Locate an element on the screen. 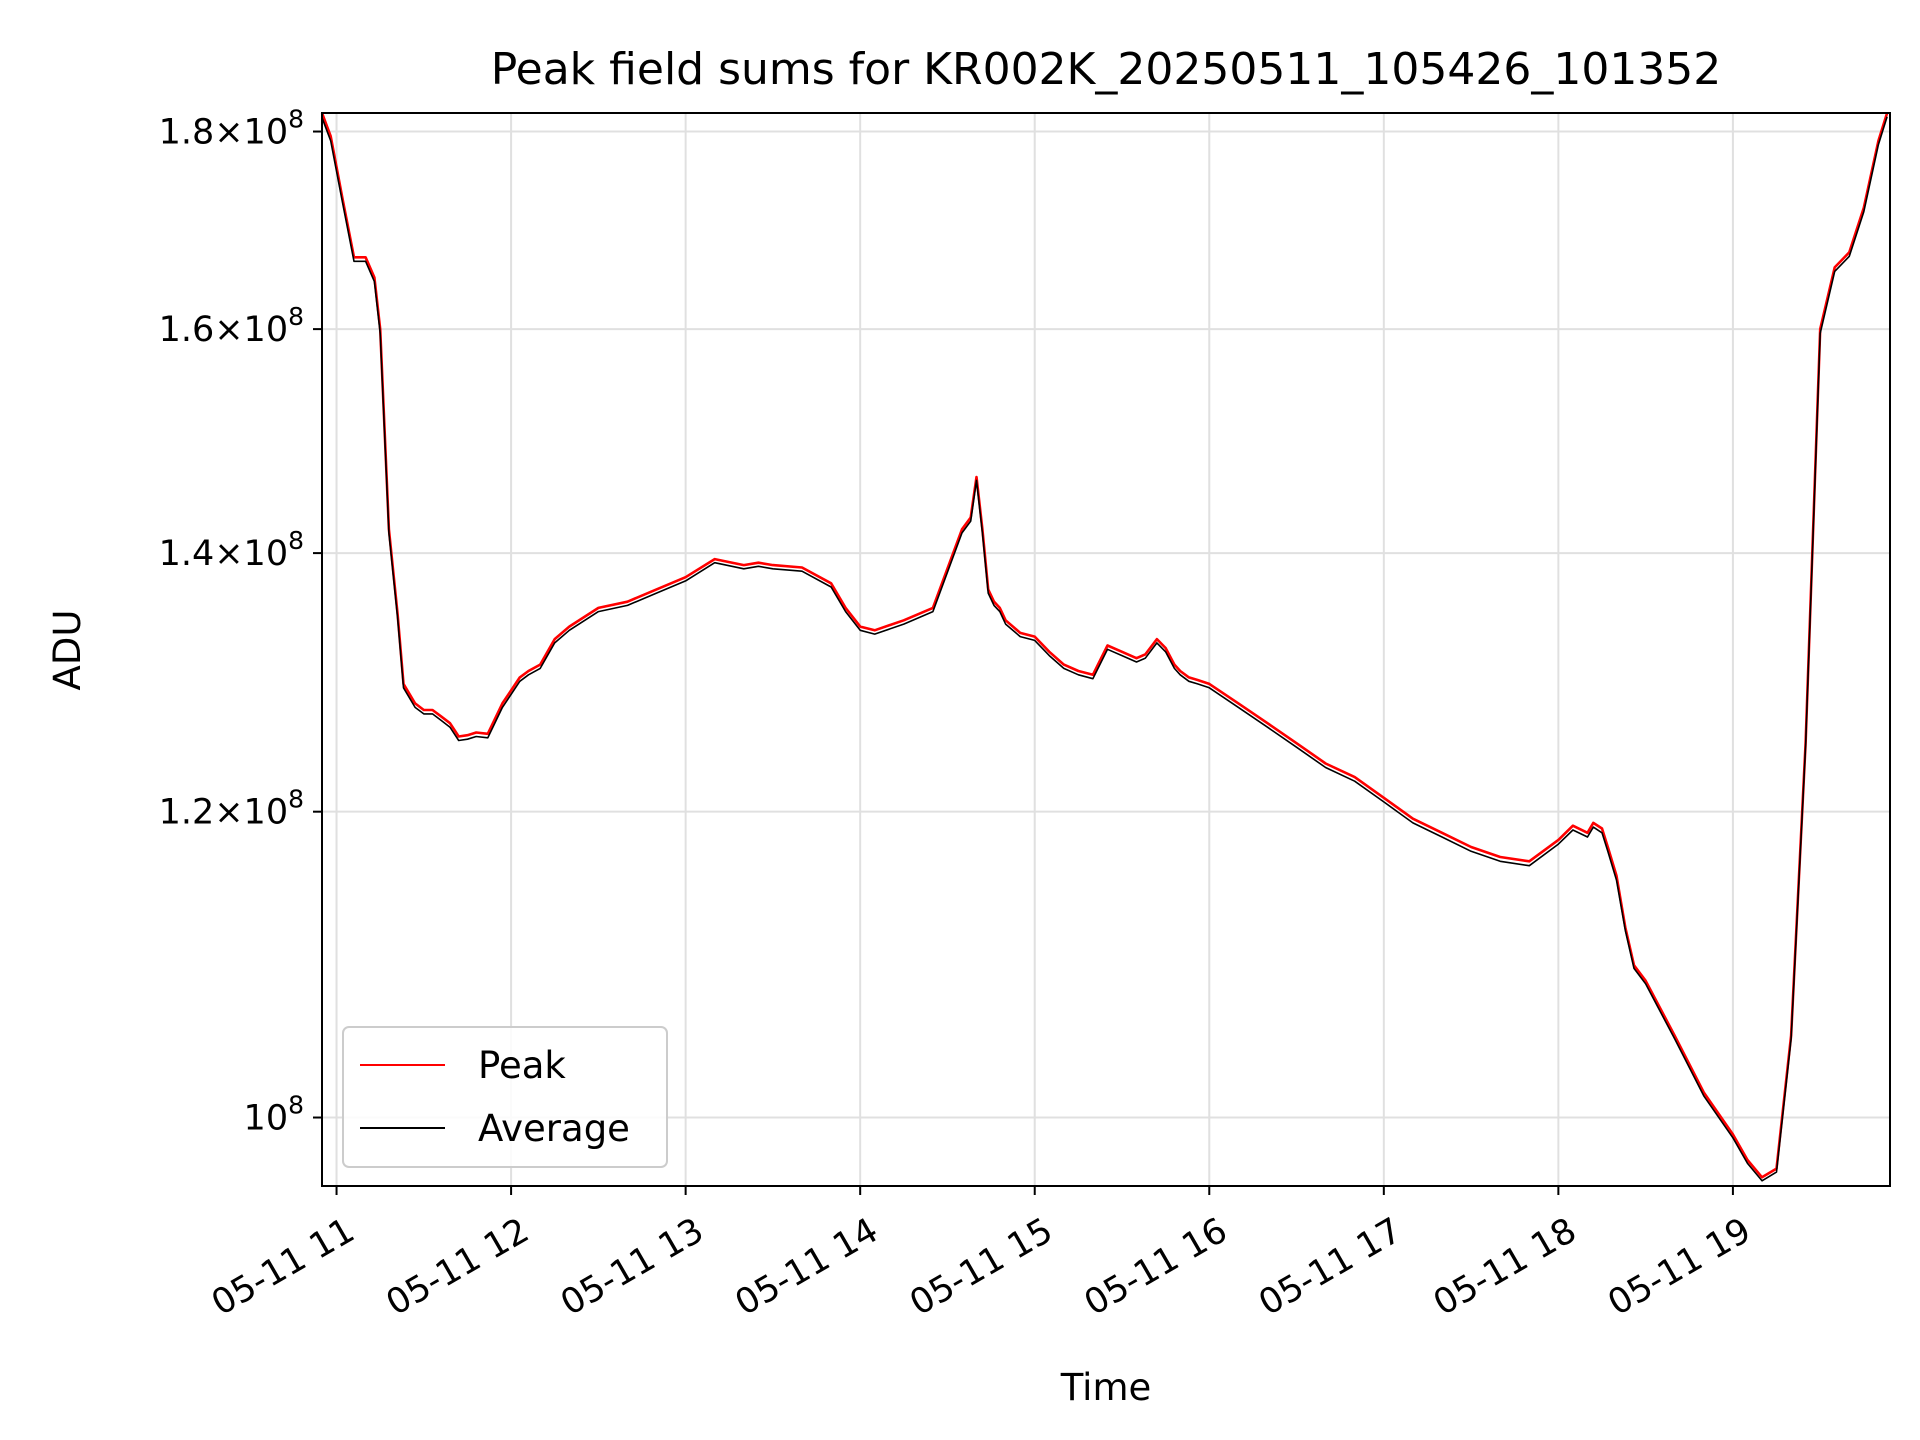  legend-box is located at coordinates (505, 1097).